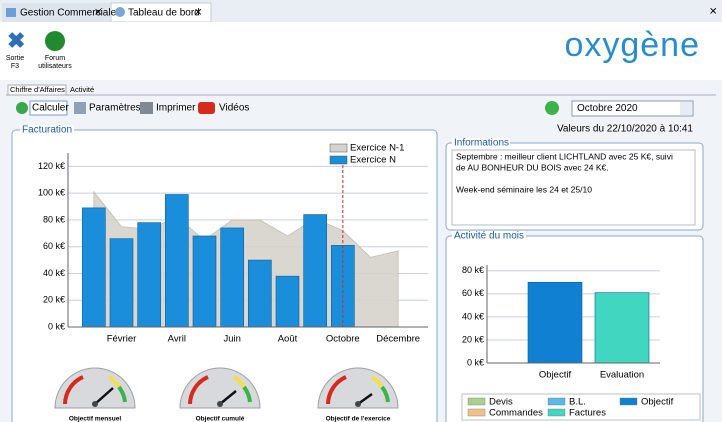 This screenshot has height=422, width=722. What do you see at coordinates (104, 396) in the screenshot?
I see `gauge-needle` at bounding box center [104, 396].